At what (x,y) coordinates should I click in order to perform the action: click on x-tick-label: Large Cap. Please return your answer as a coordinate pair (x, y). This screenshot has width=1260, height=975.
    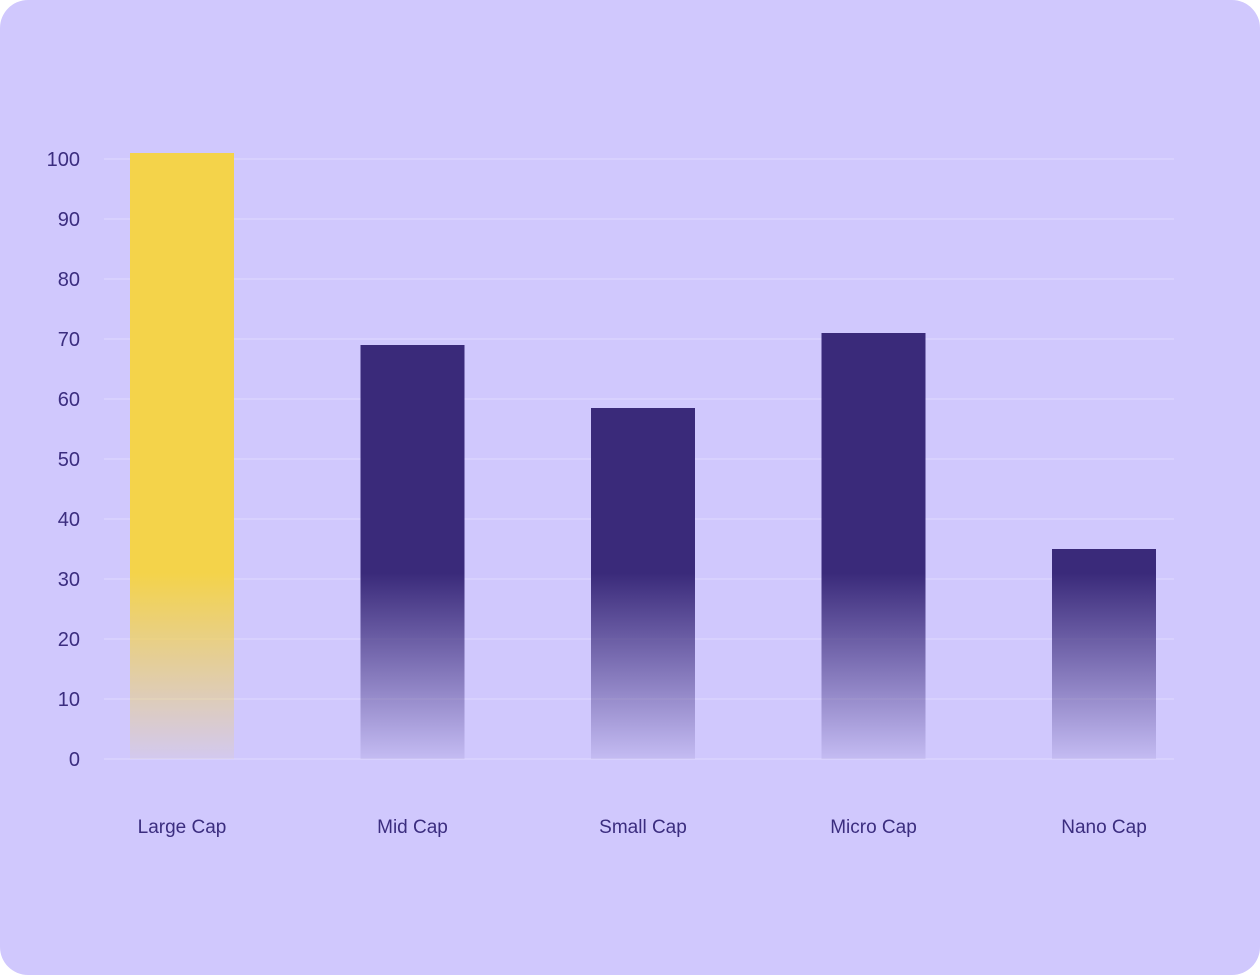
    Looking at the image, I should click on (182, 827).